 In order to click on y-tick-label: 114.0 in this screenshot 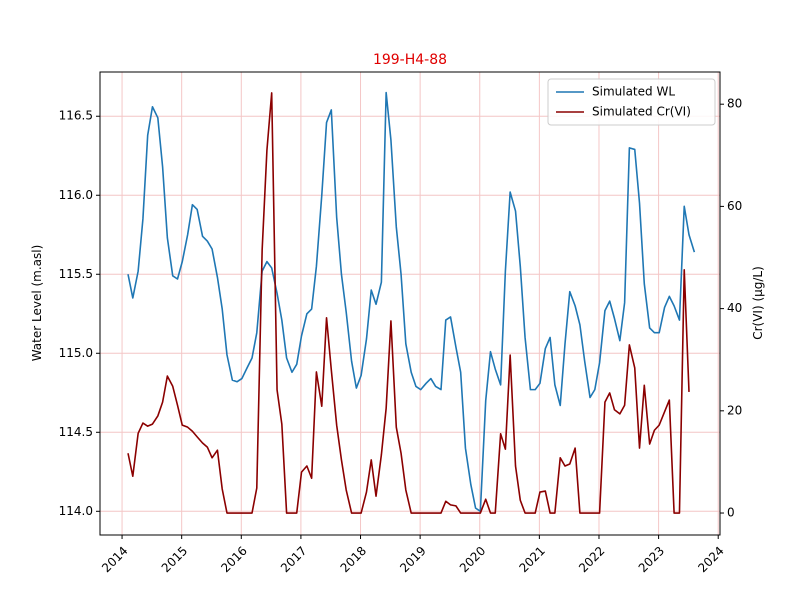, I will do `click(76, 511)`.